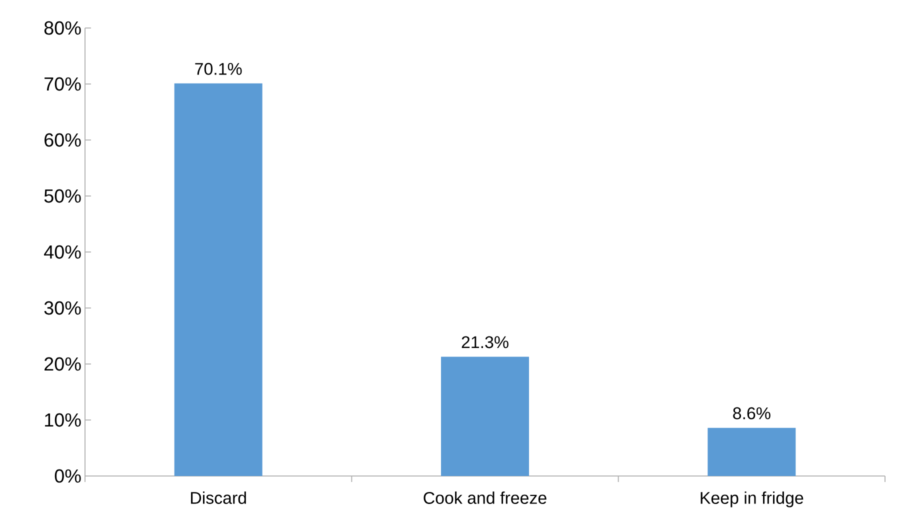 This screenshot has width=906, height=517. What do you see at coordinates (62, 364) in the screenshot?
I see `y-tick-label: 20%` at bounding box center [62, 364].